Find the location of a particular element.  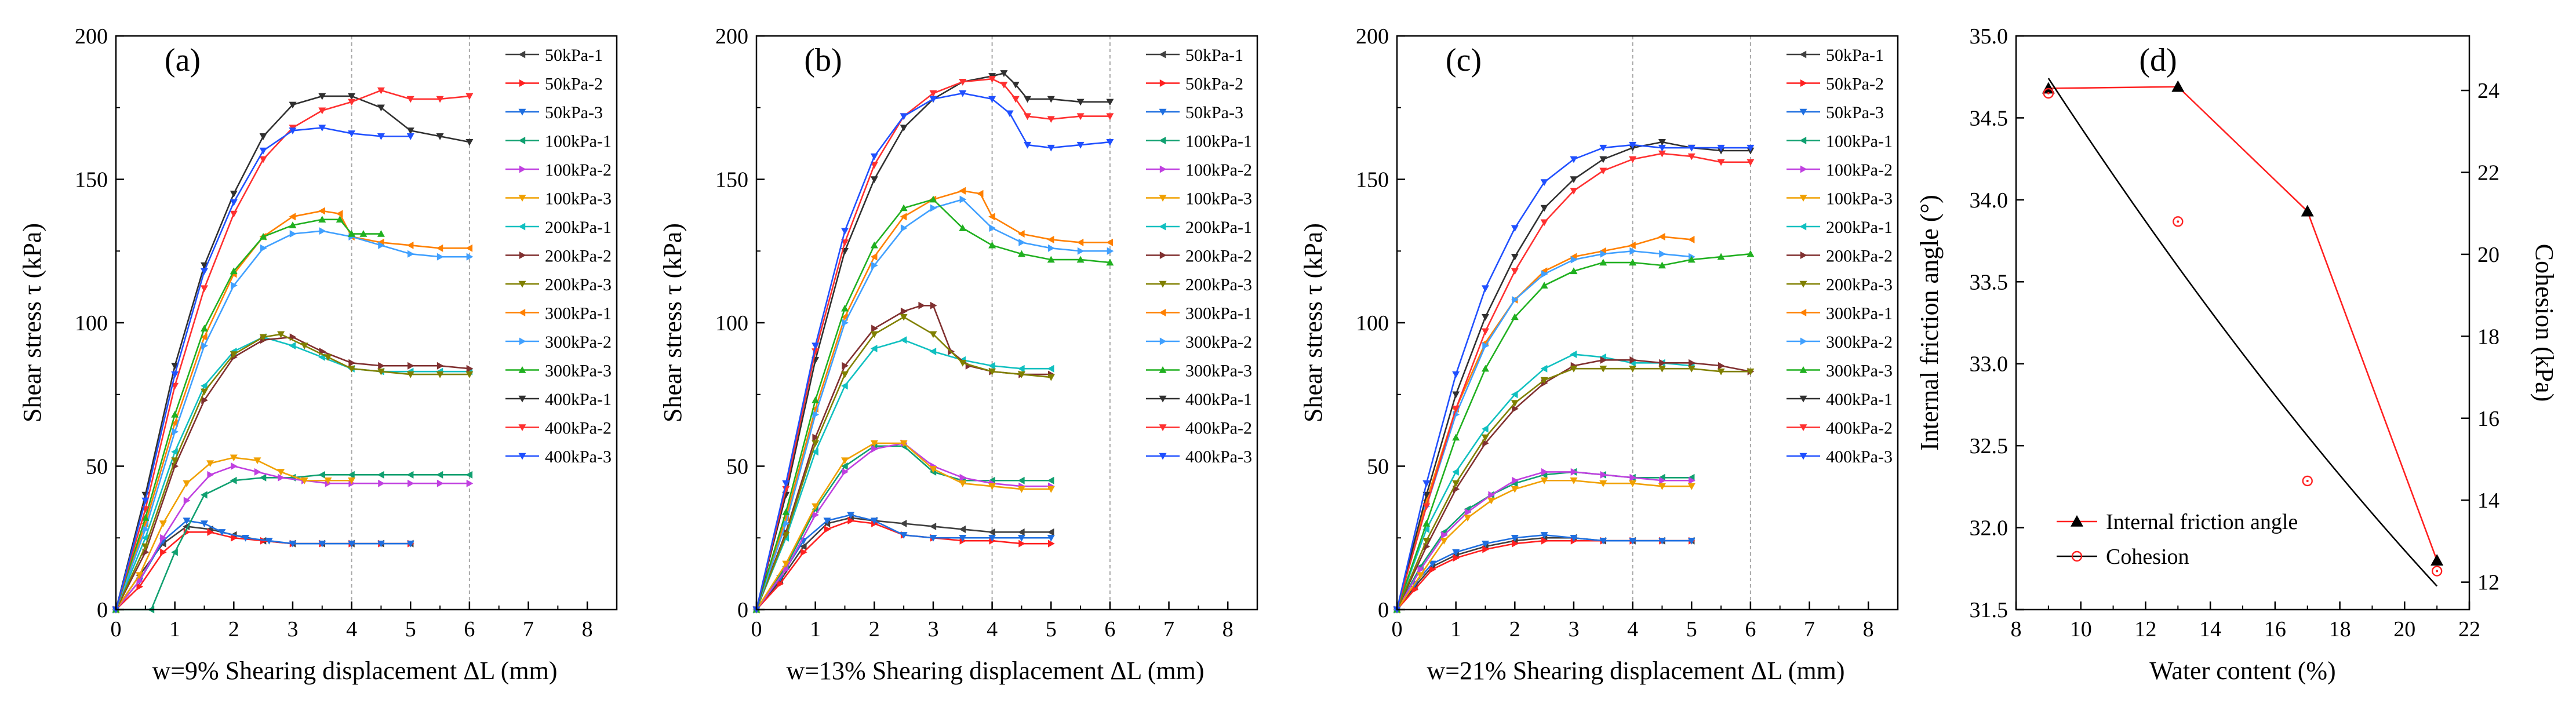

x-tick-label: 4 is located at coordinates (1632, 629).